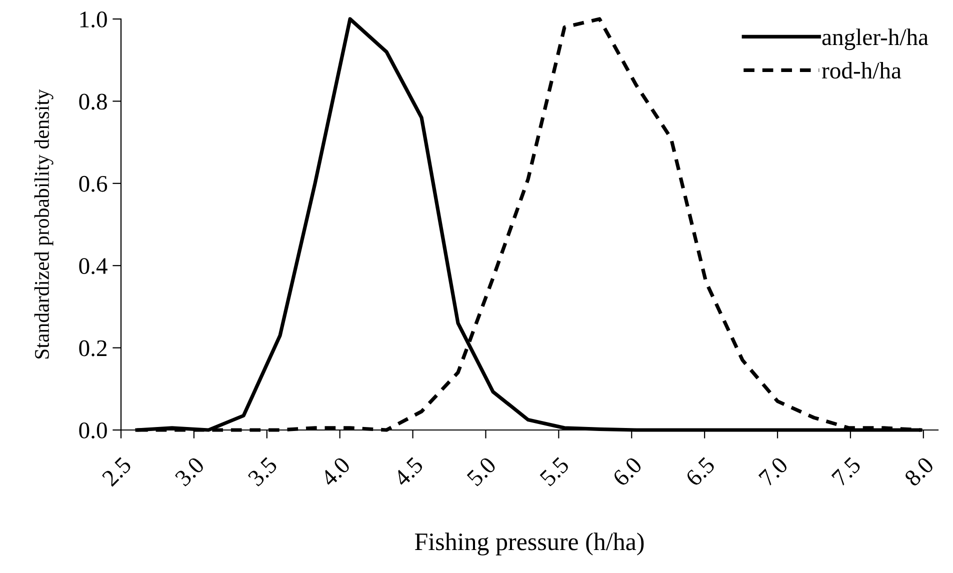 Image resolution: width=953 pixels, height=573 pixels. I want to click on x-tick-label: 7.0, so click(773, 471).